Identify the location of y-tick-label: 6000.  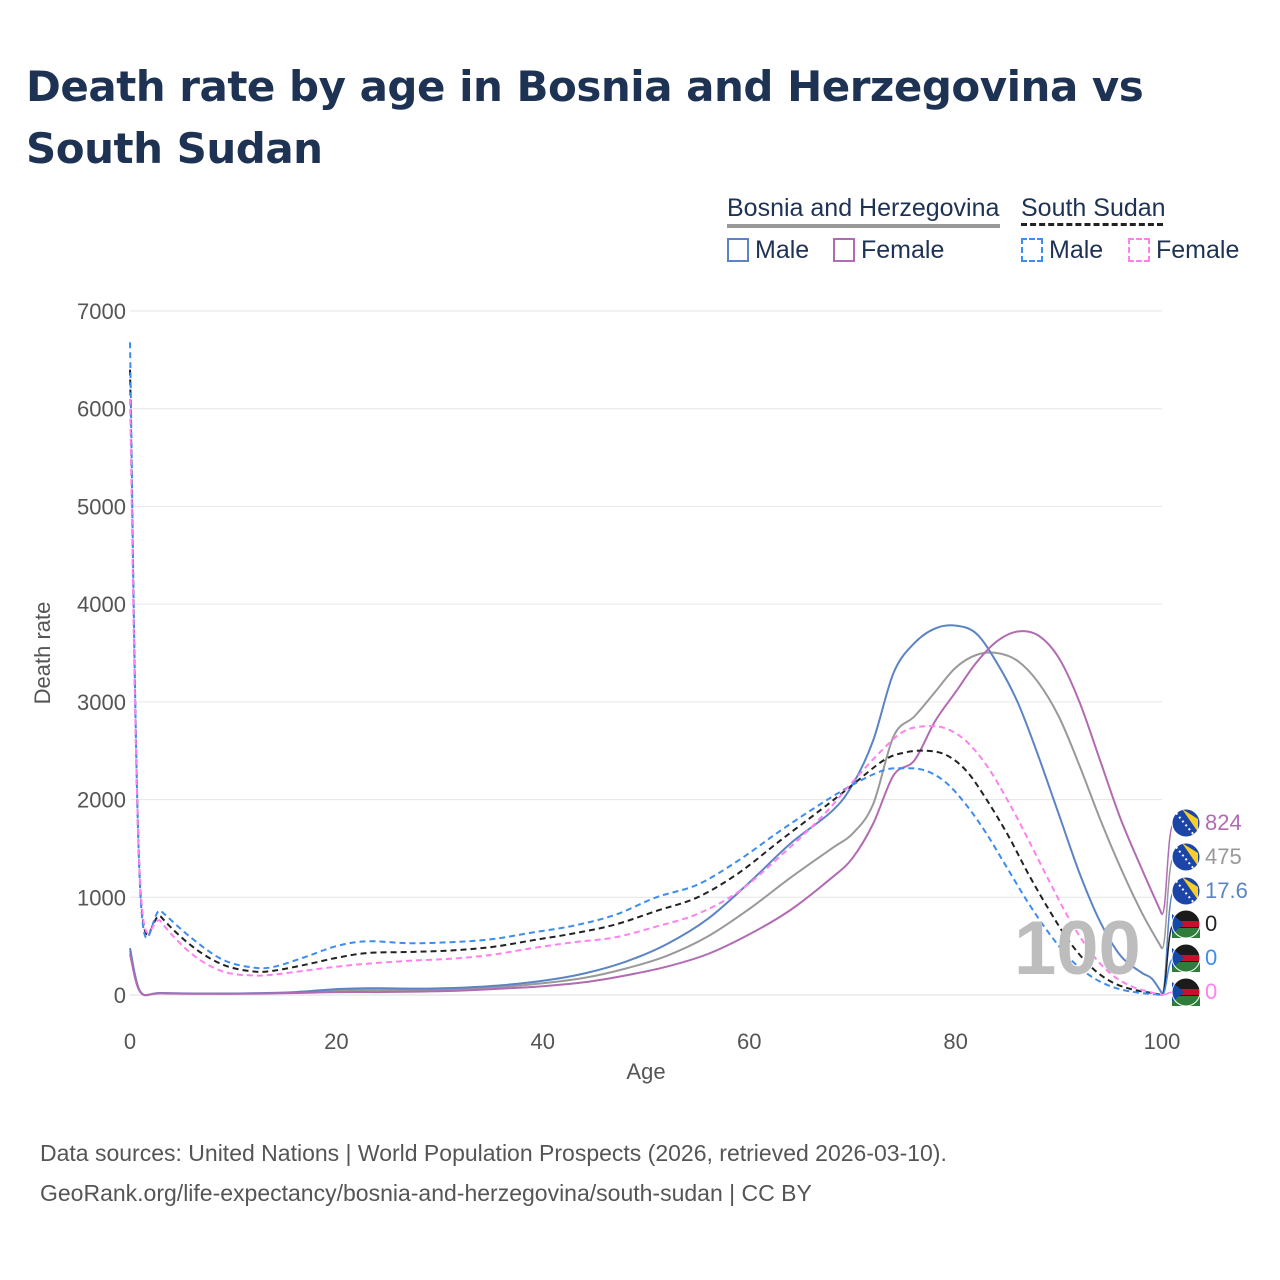
(101, 409).